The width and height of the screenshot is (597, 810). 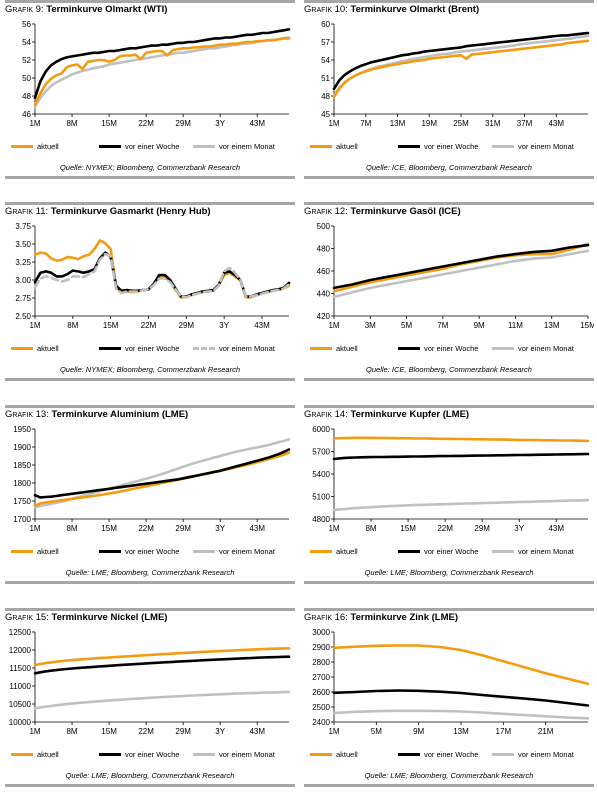 I want to click on chart-number: Grafik 10:, so click(x=326, y=9).